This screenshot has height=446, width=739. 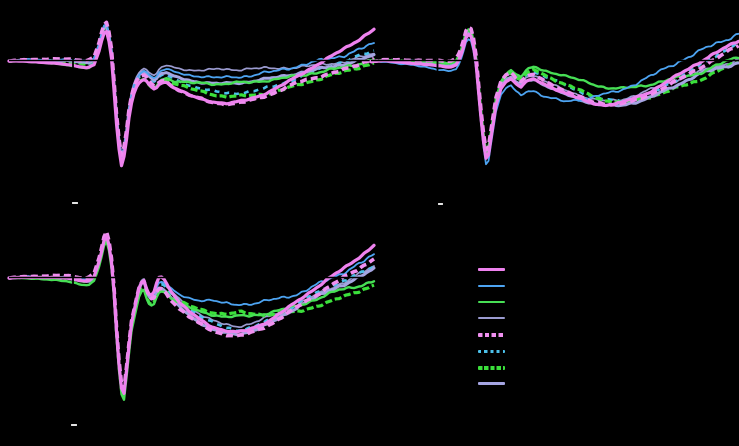 I want to click on trace-top-right-violet-solid, so click(x=554, y=96).